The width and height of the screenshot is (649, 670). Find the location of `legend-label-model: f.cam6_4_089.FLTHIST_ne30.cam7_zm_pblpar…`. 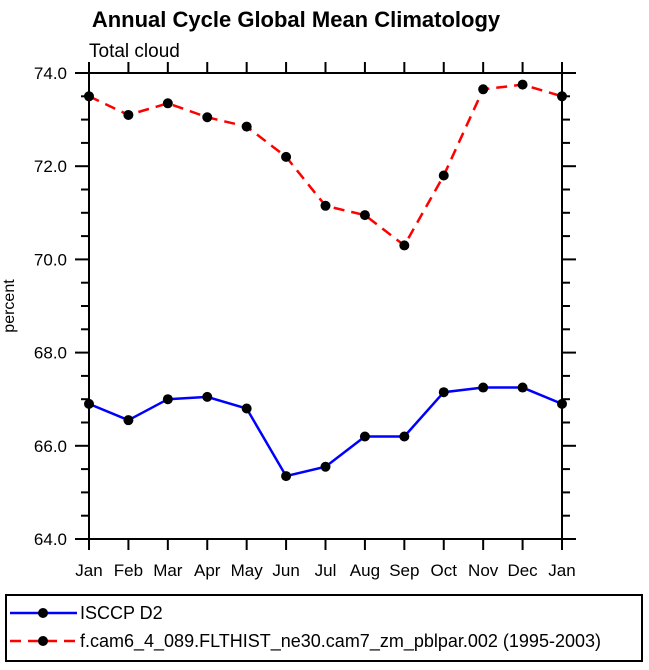

legend-label-model: f.cam6_4_089.FLTHIST_ne30.cam7_zm_pblpar… is located at coordinates (340, 641).